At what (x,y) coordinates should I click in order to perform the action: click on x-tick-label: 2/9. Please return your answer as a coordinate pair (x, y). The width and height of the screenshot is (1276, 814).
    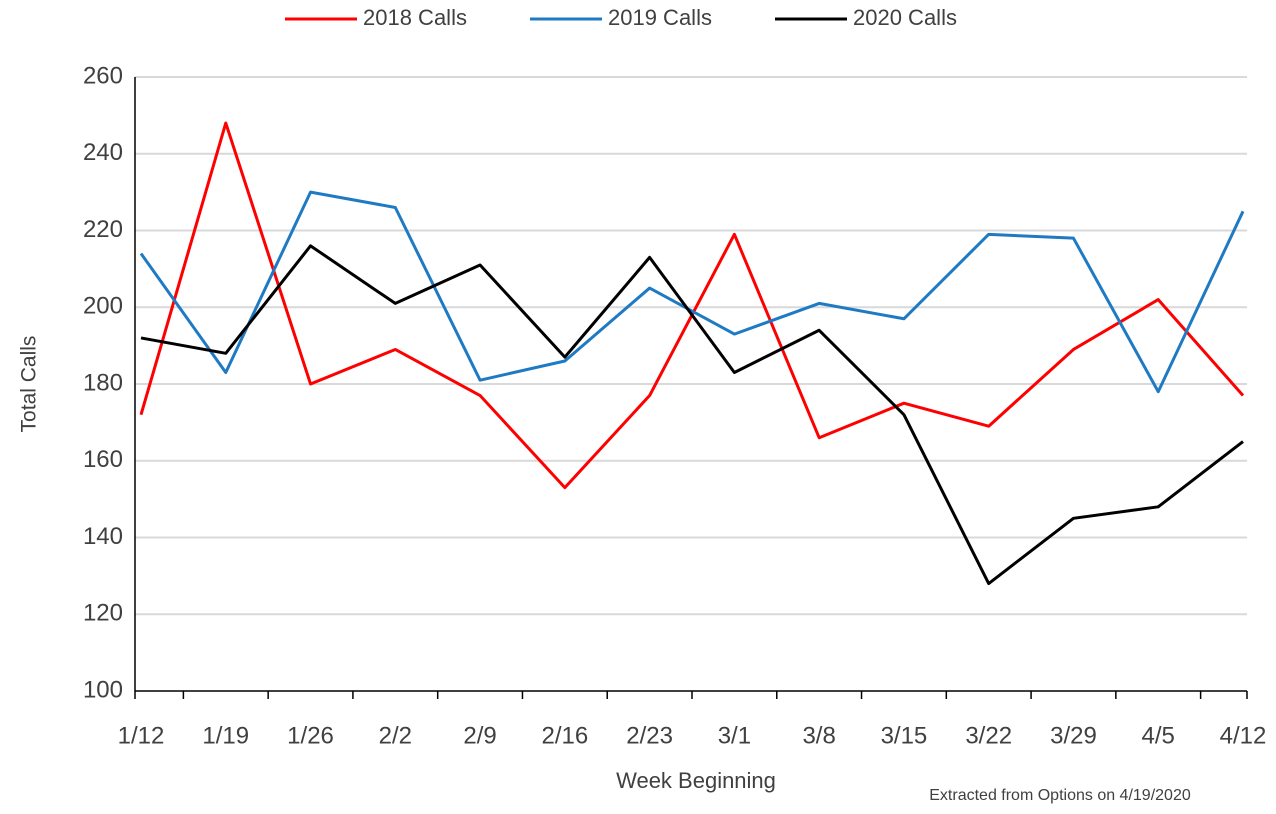
    Looking at the image, I should click on (479, 735).